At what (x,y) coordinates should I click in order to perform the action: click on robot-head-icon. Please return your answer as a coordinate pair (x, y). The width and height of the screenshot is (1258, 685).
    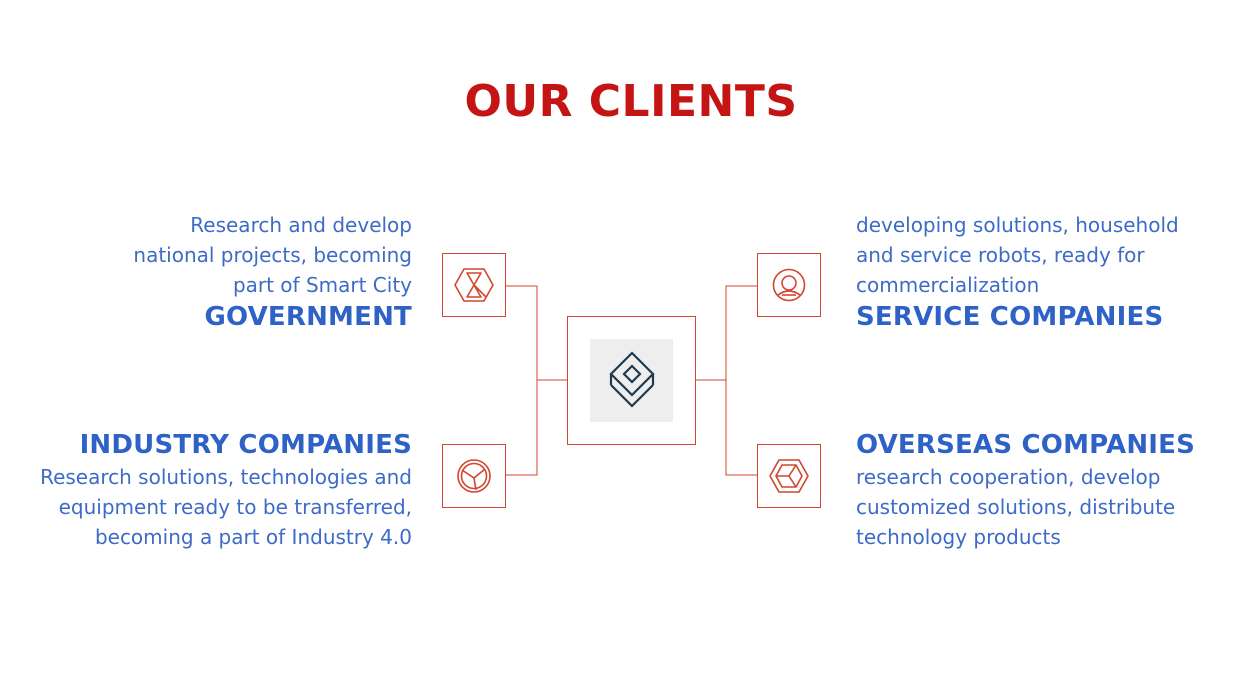
    Looking at the image, I should click on (789, 285).